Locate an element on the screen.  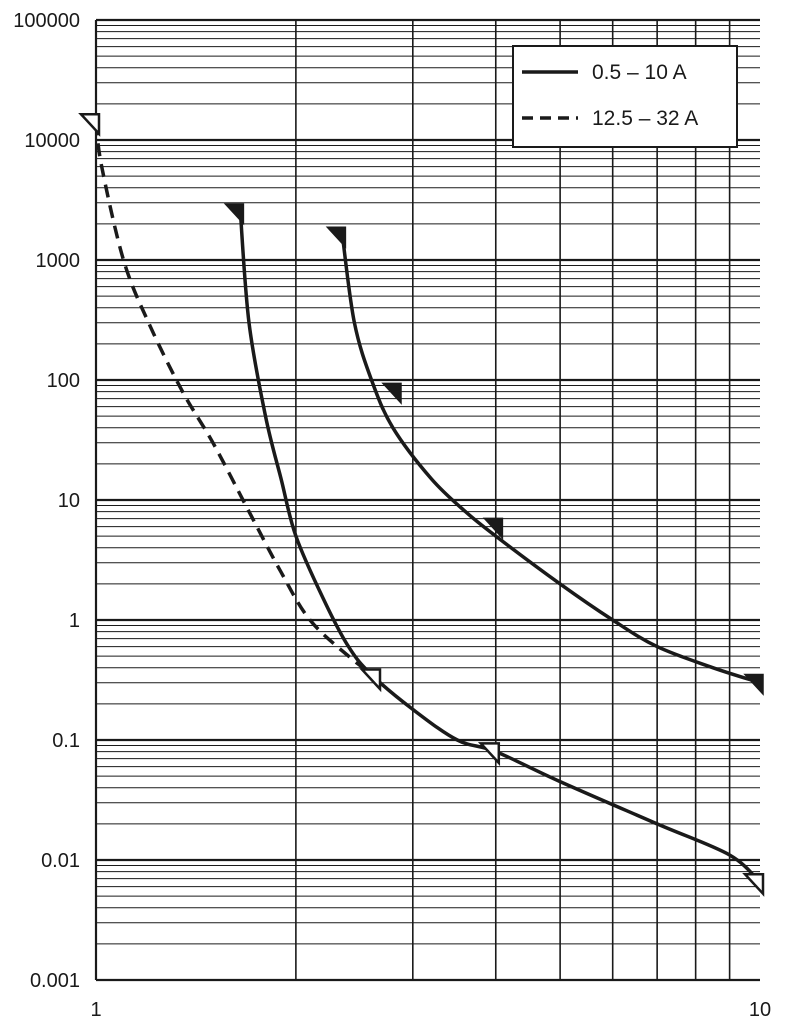
y-tick-label: 0.001 is located at coordinates (55, 981).